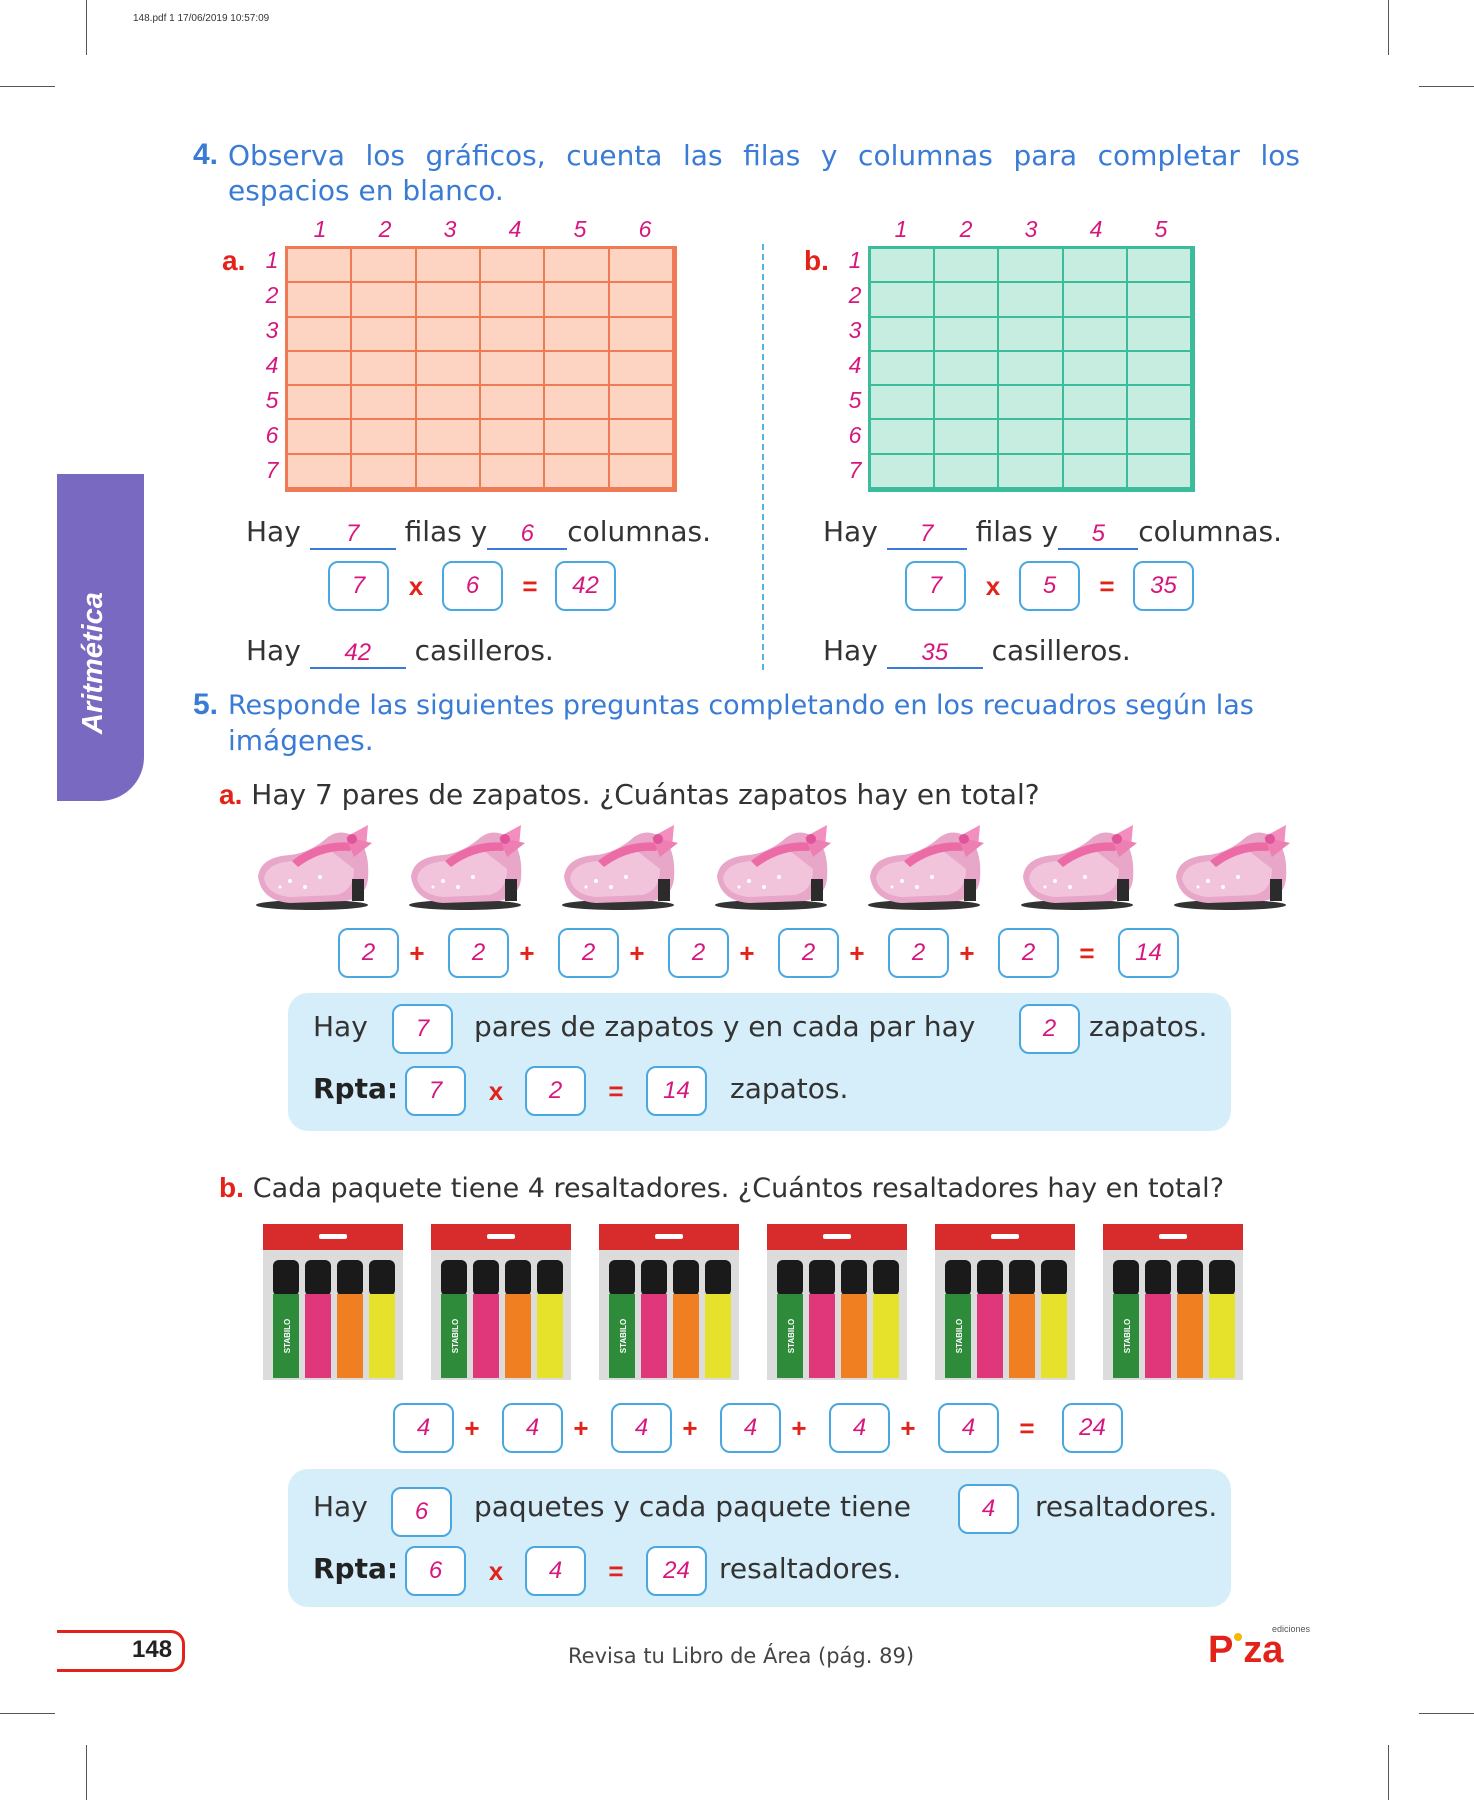  I want to click on answer-box: 4, so click(555, 1571).